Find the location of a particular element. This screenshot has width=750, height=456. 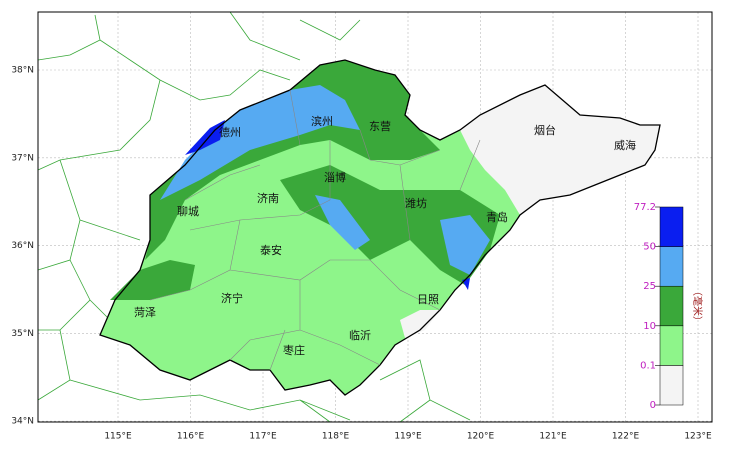

legend-unit: （毫米） is located at coordinates (697, 306).